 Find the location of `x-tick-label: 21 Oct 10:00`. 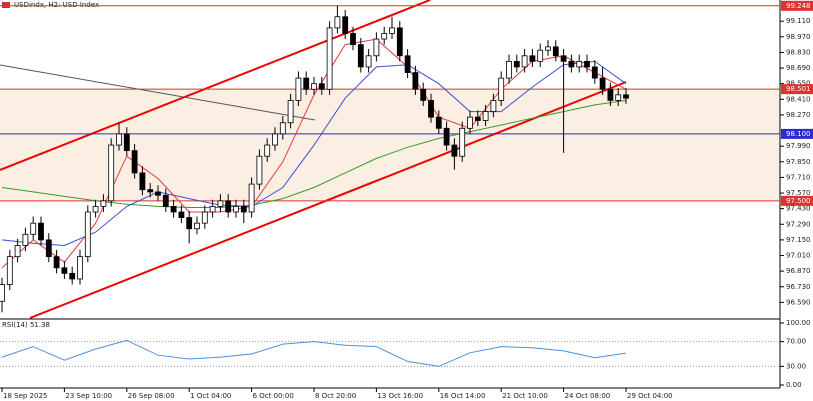

x-tick-label: 21 Oct 10:00 is located at coordinates (525, 396).